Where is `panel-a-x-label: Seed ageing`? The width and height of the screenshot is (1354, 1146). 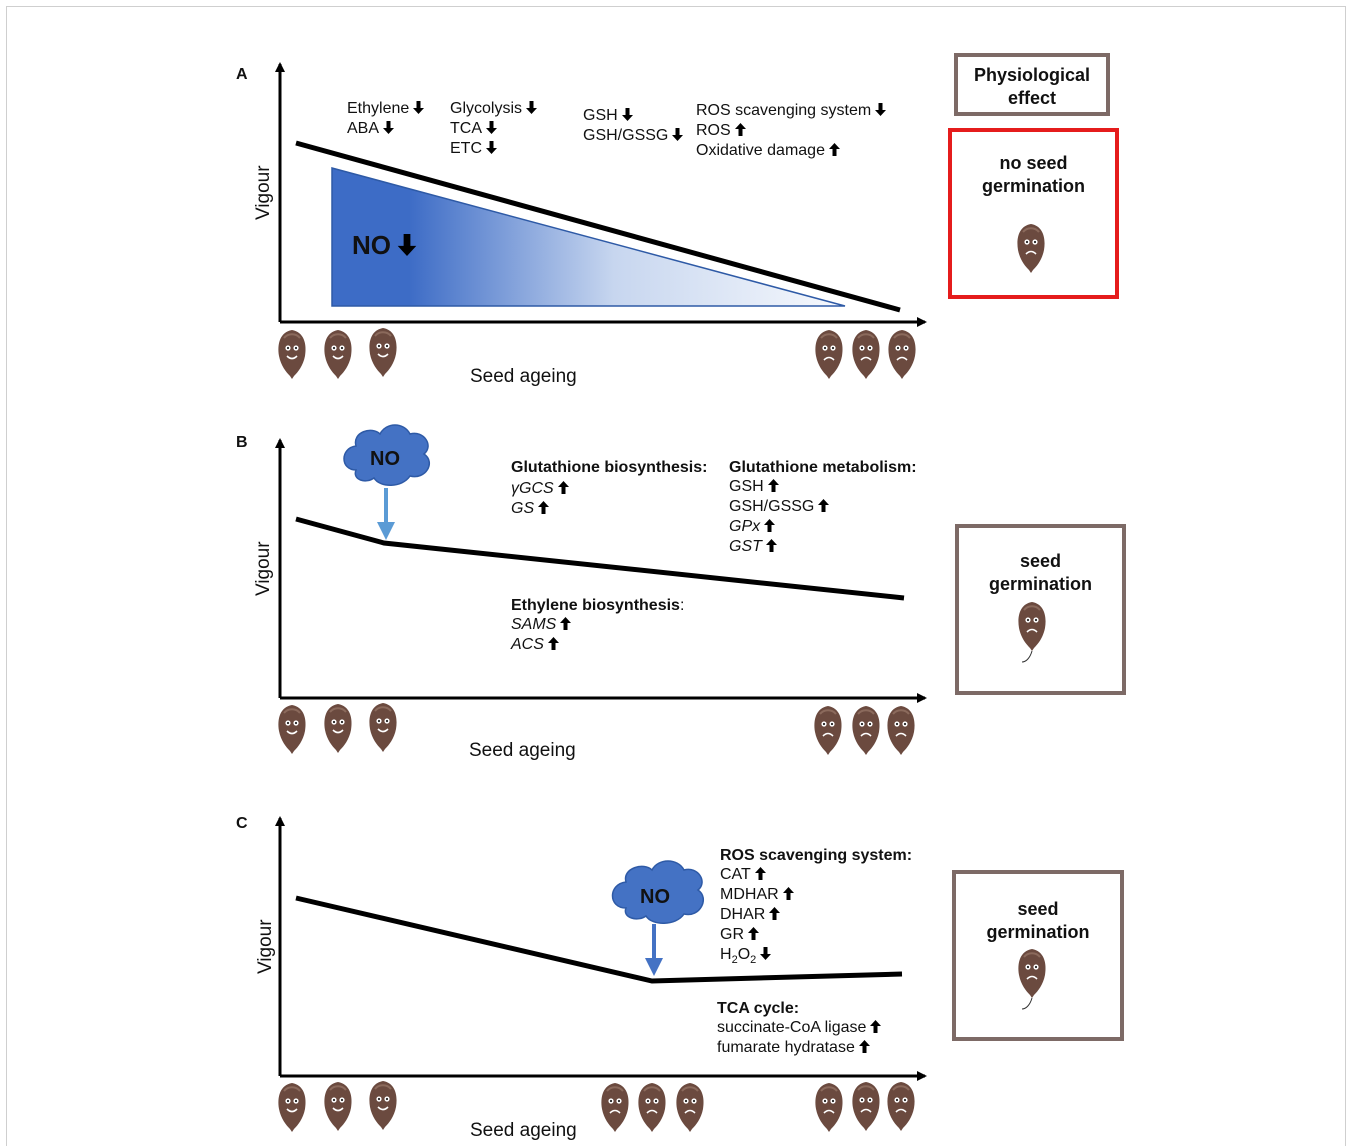
panel-a-x-label: Seed ageing is located at coordinates (523, 376).